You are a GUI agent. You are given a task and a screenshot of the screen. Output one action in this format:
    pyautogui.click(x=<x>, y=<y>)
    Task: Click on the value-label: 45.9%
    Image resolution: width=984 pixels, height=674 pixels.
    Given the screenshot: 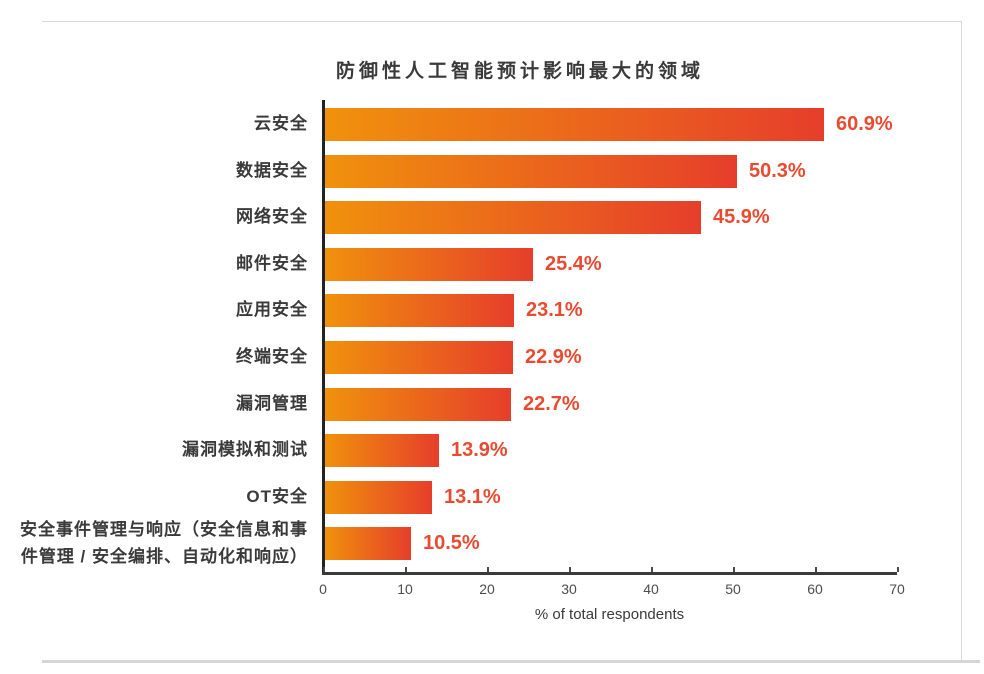 What is the action you would take?
    pyautogui.click(x=741, y=217)
    